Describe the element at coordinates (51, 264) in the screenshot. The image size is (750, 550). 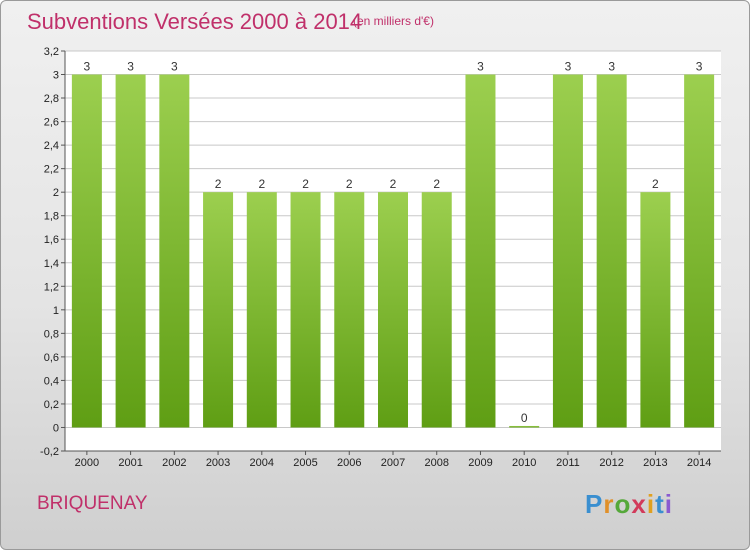
I see `y-tick-label: 1,4` at that location.